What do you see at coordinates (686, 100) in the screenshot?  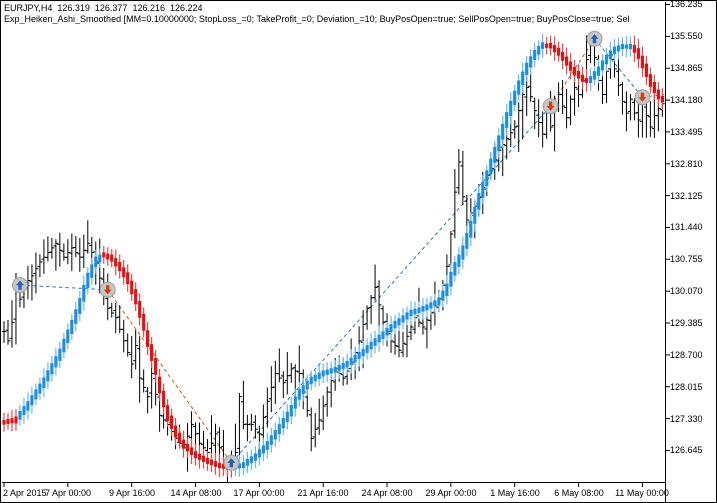 I see `price-axis-label: 134.180` at bounding box center [686, 100].